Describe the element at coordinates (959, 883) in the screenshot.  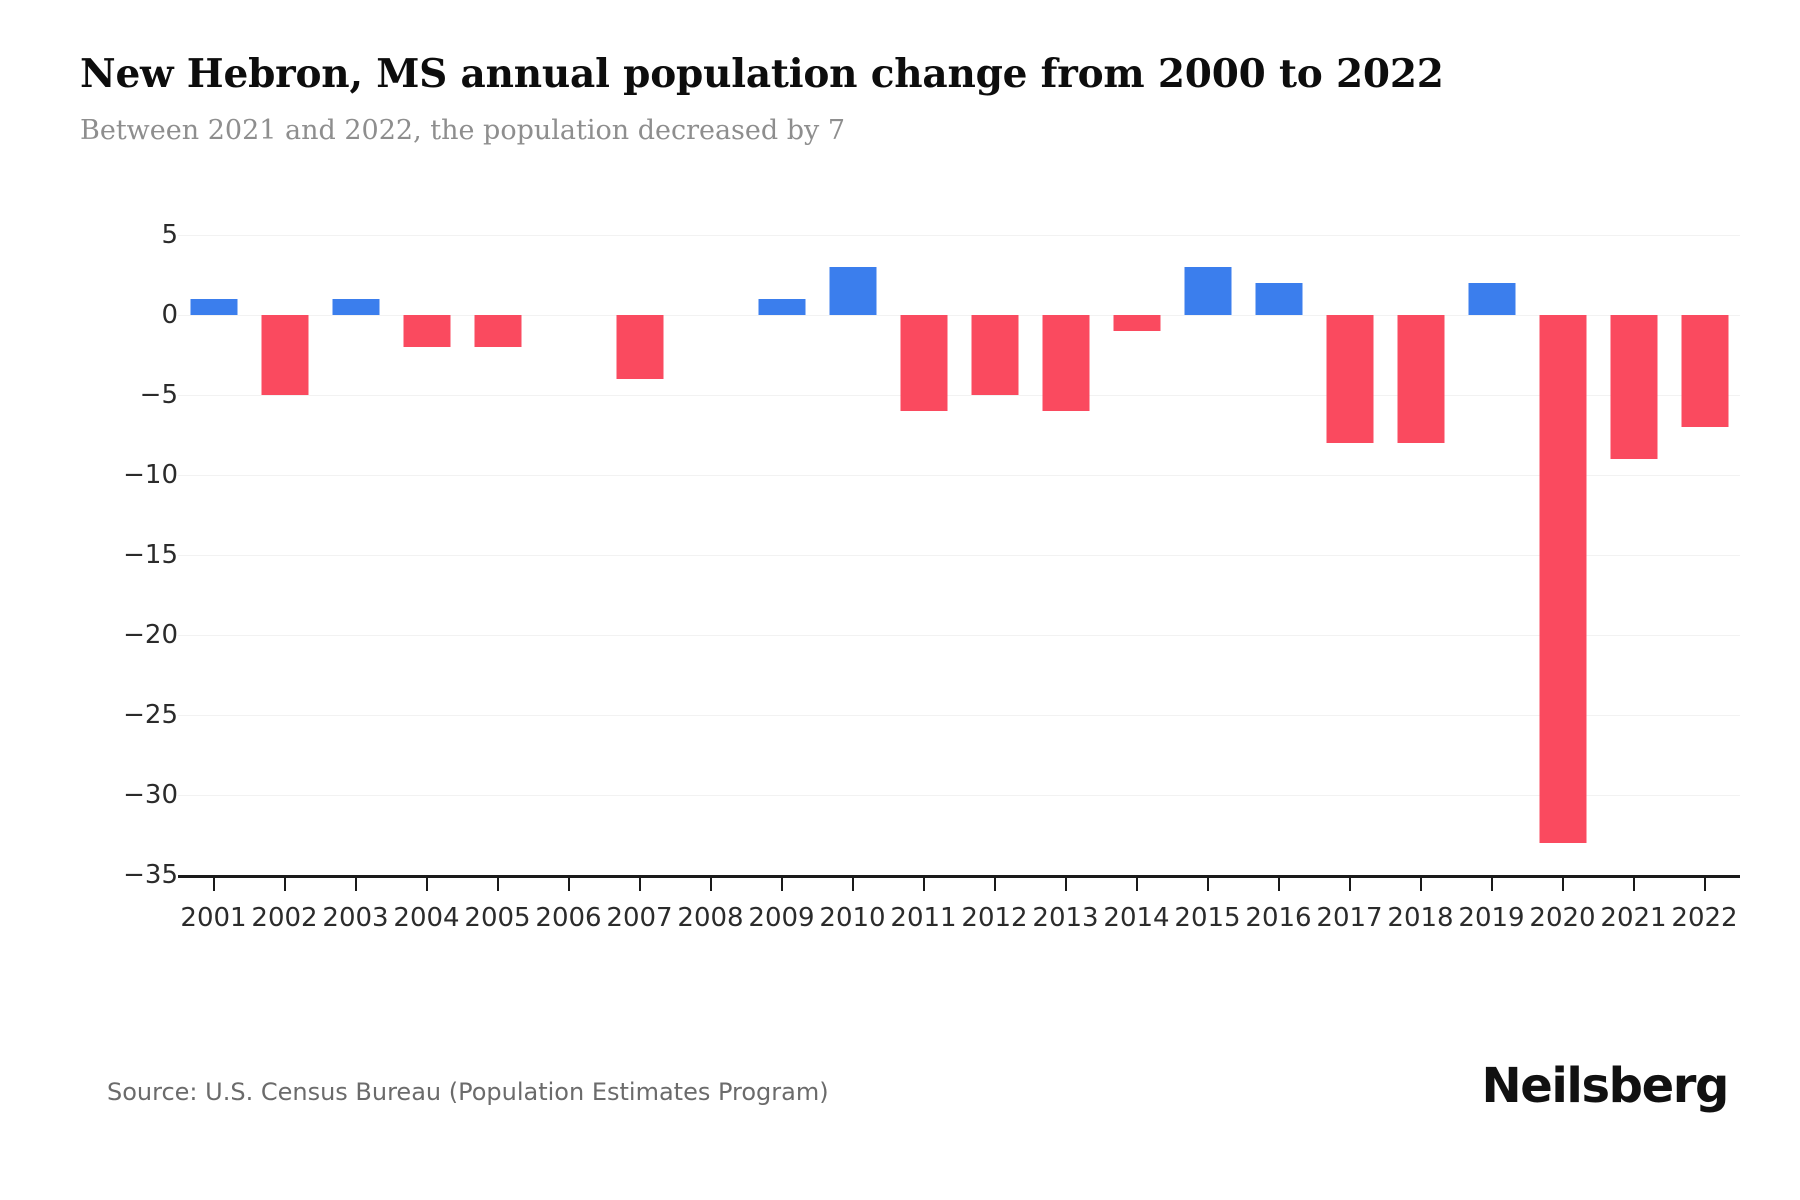
I see `x-axis-ticks` at that location.